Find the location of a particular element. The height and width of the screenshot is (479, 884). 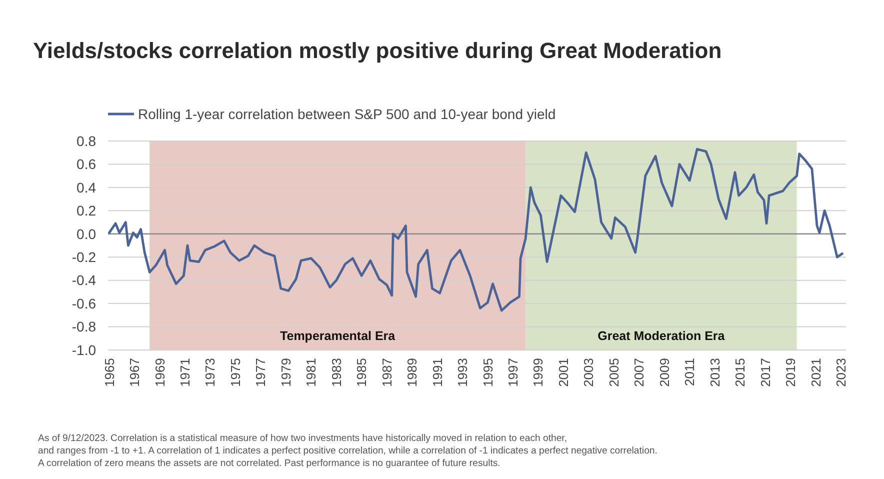

x-tick-label: 2013 is located at coordinates (714, 372).